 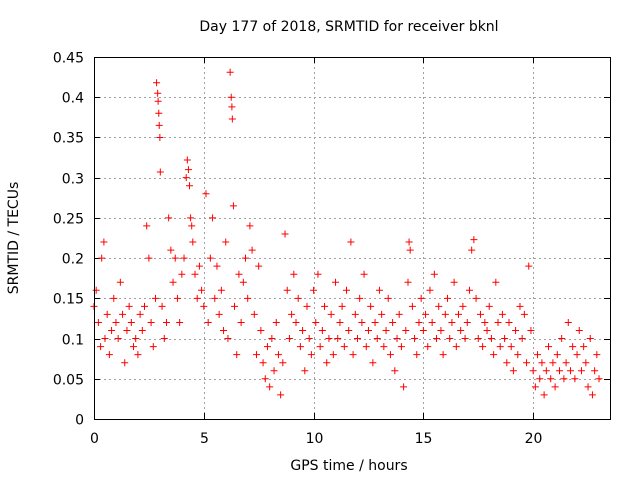 I want to click on y-tick-label: 0, so click(x=79, y=421).